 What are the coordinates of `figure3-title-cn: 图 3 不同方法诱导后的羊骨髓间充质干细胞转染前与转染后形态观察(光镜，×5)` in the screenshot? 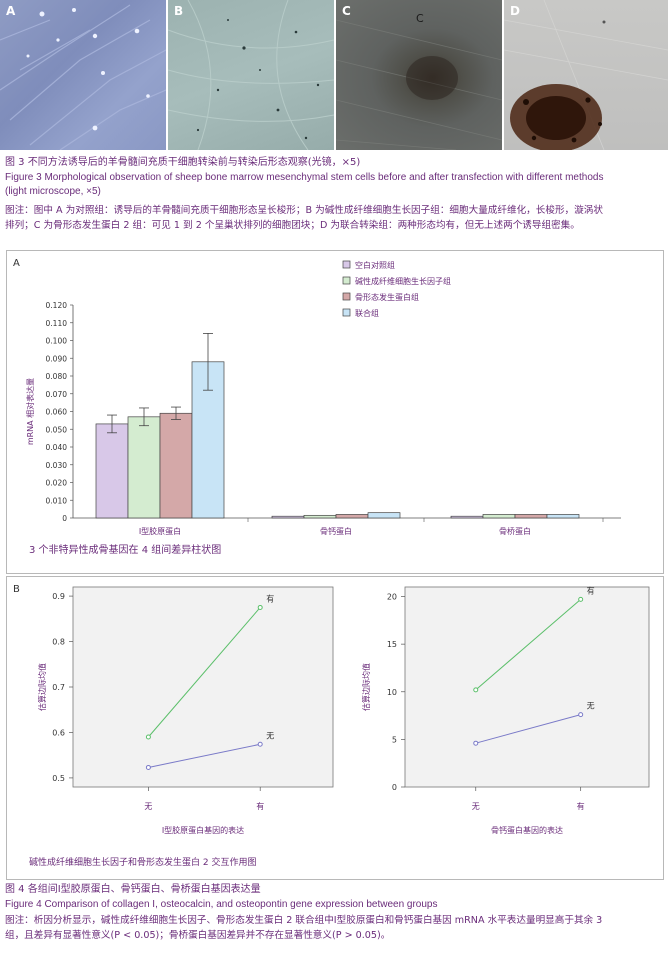 It's located at (183, 162).